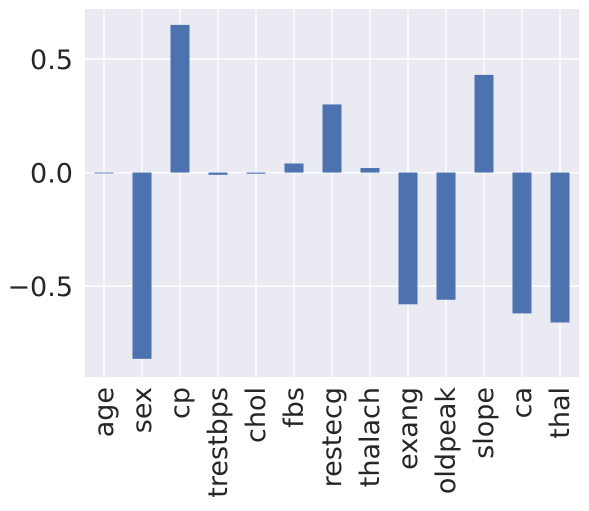 The width and height of the screenshot is (589, 511). Describe the element at coordinates (51, 60) in the screenshot. I see `y-tick-label: 0.5` at that location.